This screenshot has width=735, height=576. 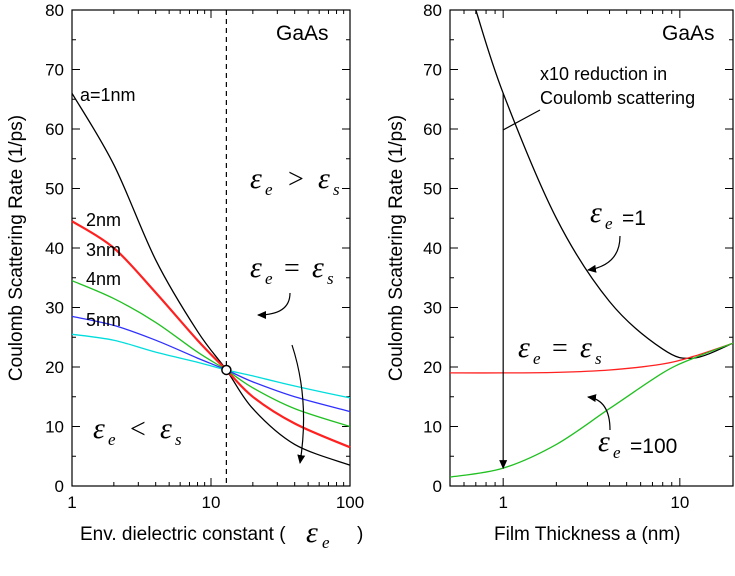 What do you see at coordinates (183, 534) in the screenshot?
I see `svg-text: Env. dielectric constant (` at bounding box center [183, 534].